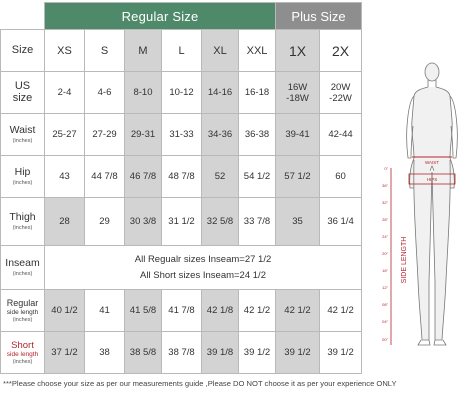 This screenshot has width=467, height=406. I want to click on hip-cell: 46 7/8, so click(143, 176).